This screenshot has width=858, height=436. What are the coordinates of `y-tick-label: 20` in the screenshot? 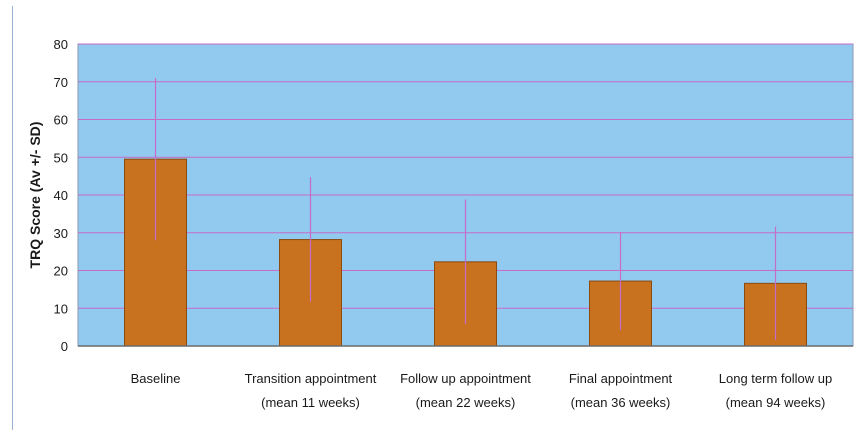 It's located at (61, 271).